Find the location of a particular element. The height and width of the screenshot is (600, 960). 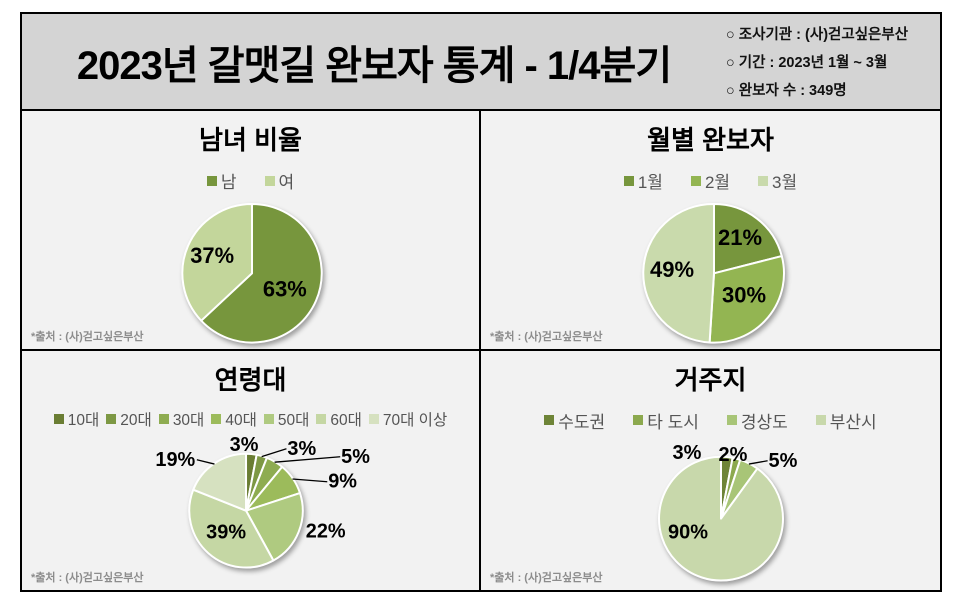

legend-label: 타 도시 is located at coordinates (673, 422).